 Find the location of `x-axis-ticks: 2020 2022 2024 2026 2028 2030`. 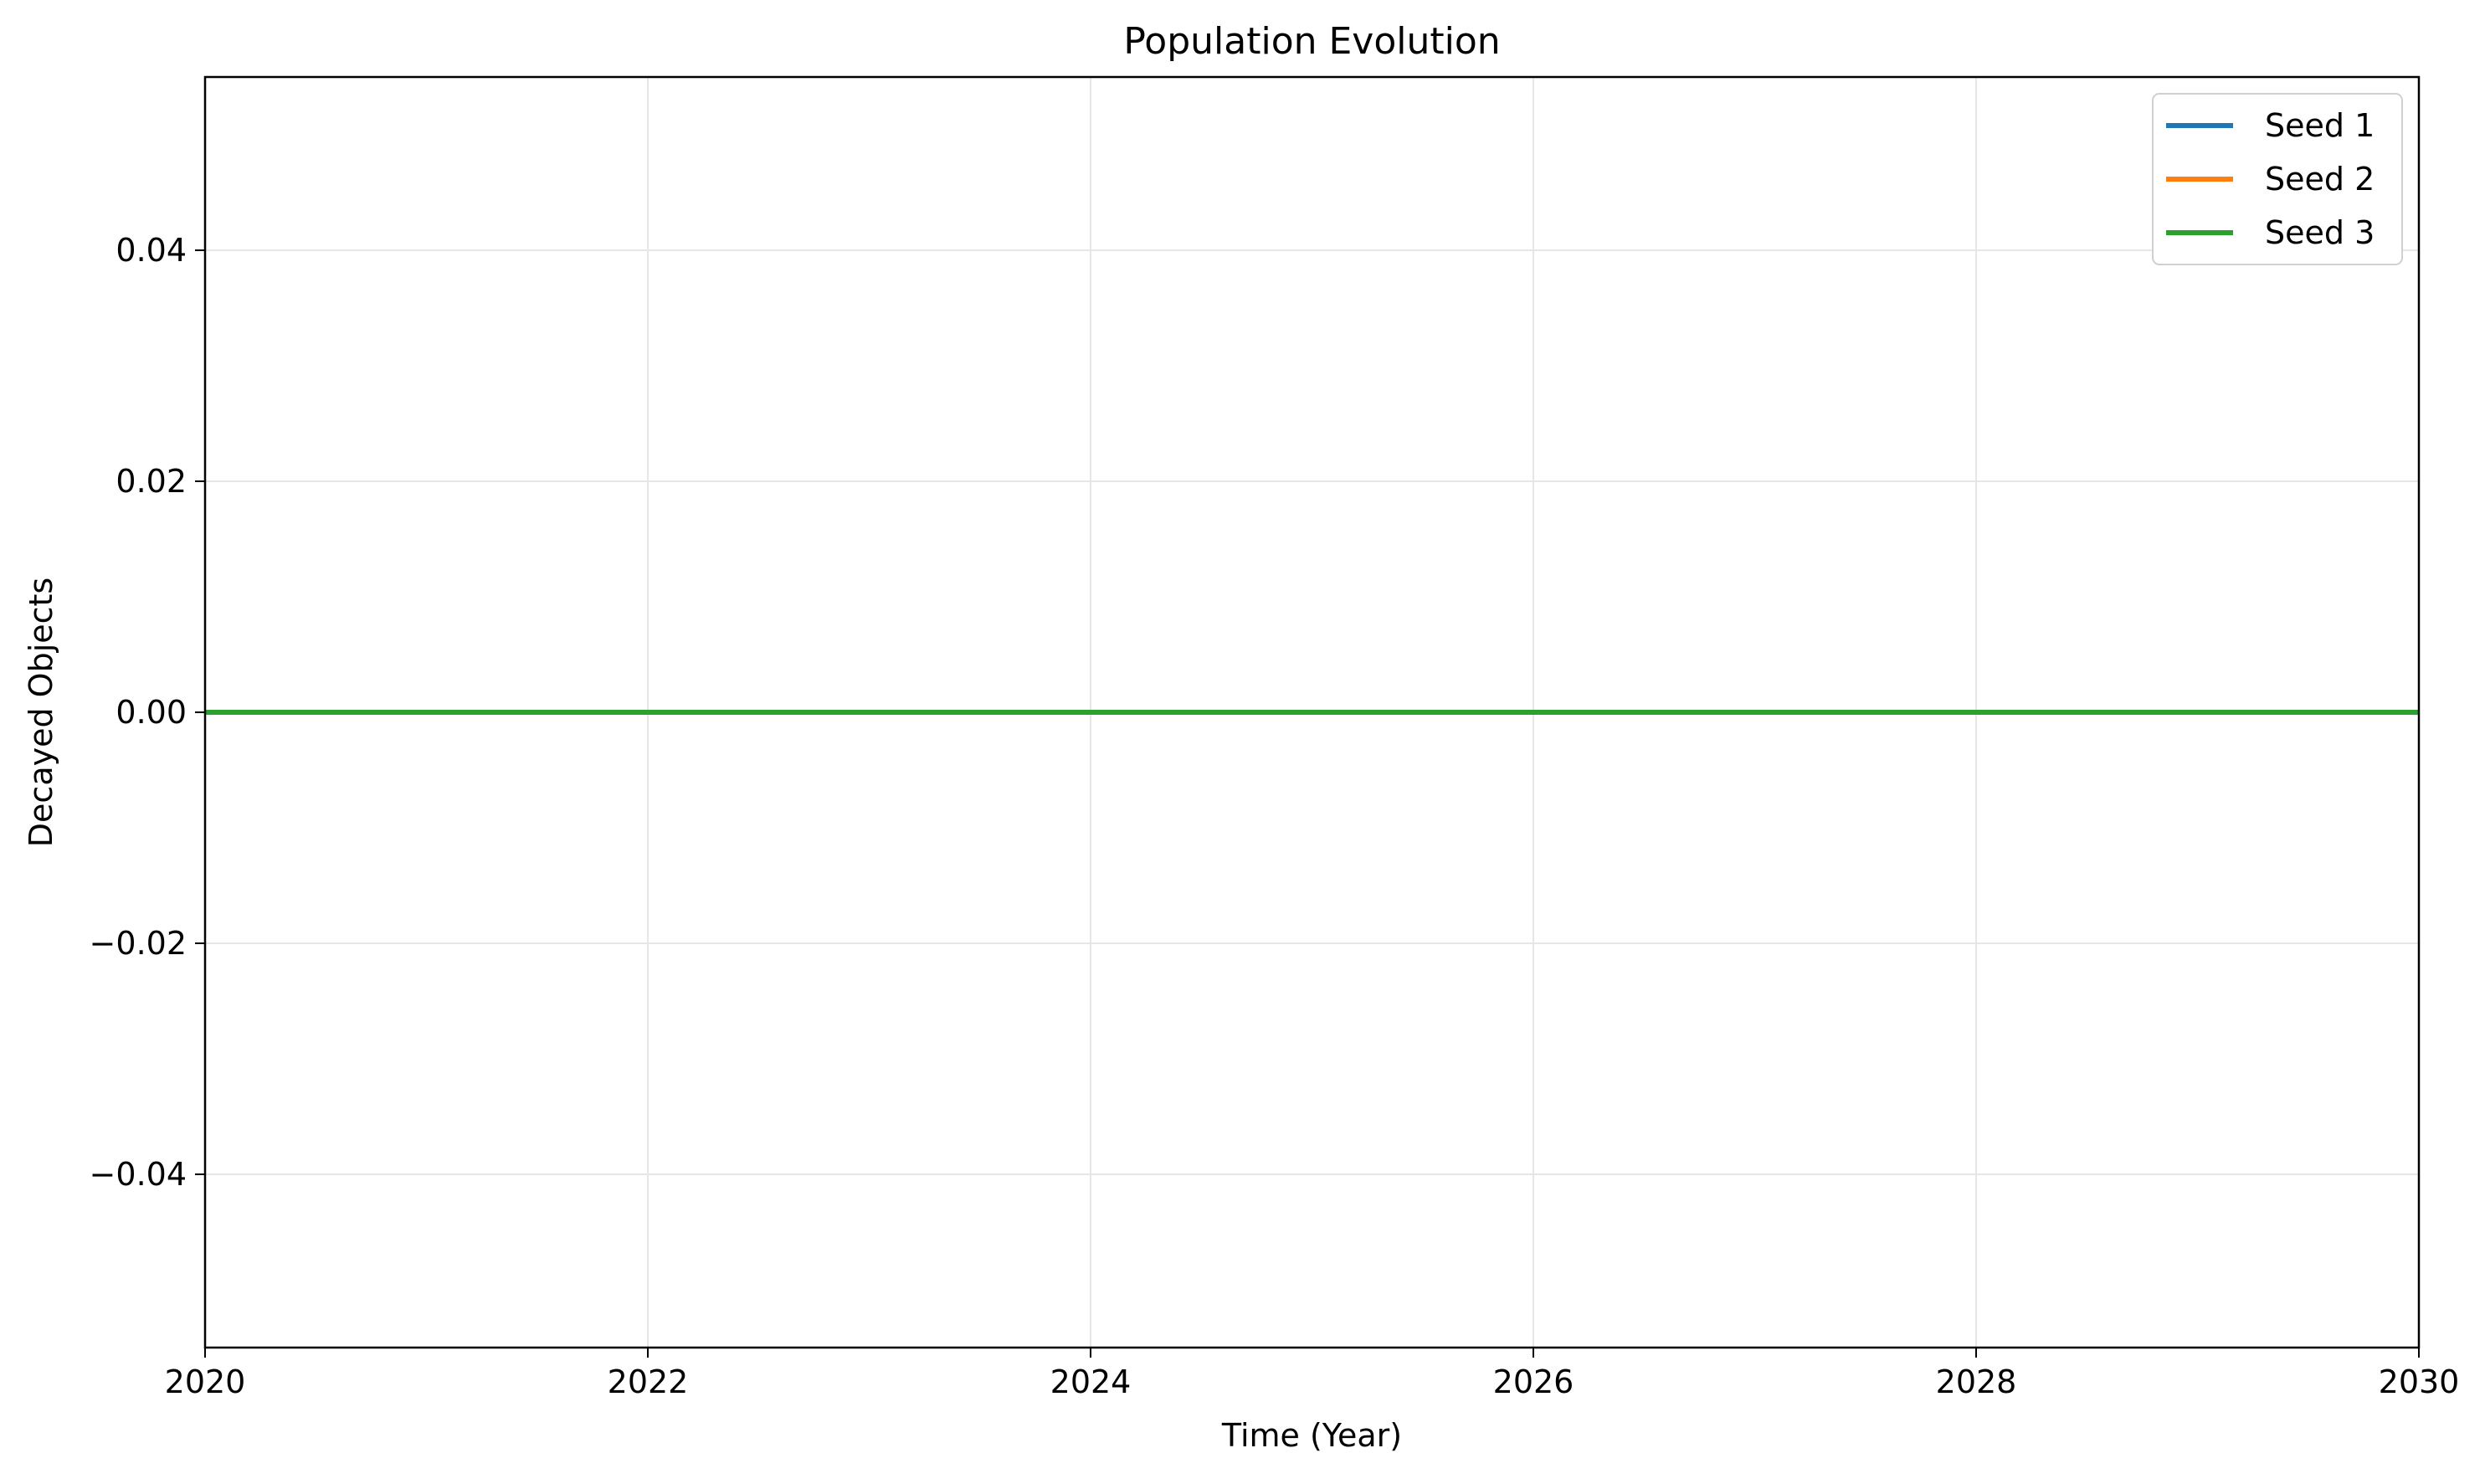

x-axis-ticks: 2020 2022 2024 2026 2028 2030 is located at coordinates (1312, 1374).